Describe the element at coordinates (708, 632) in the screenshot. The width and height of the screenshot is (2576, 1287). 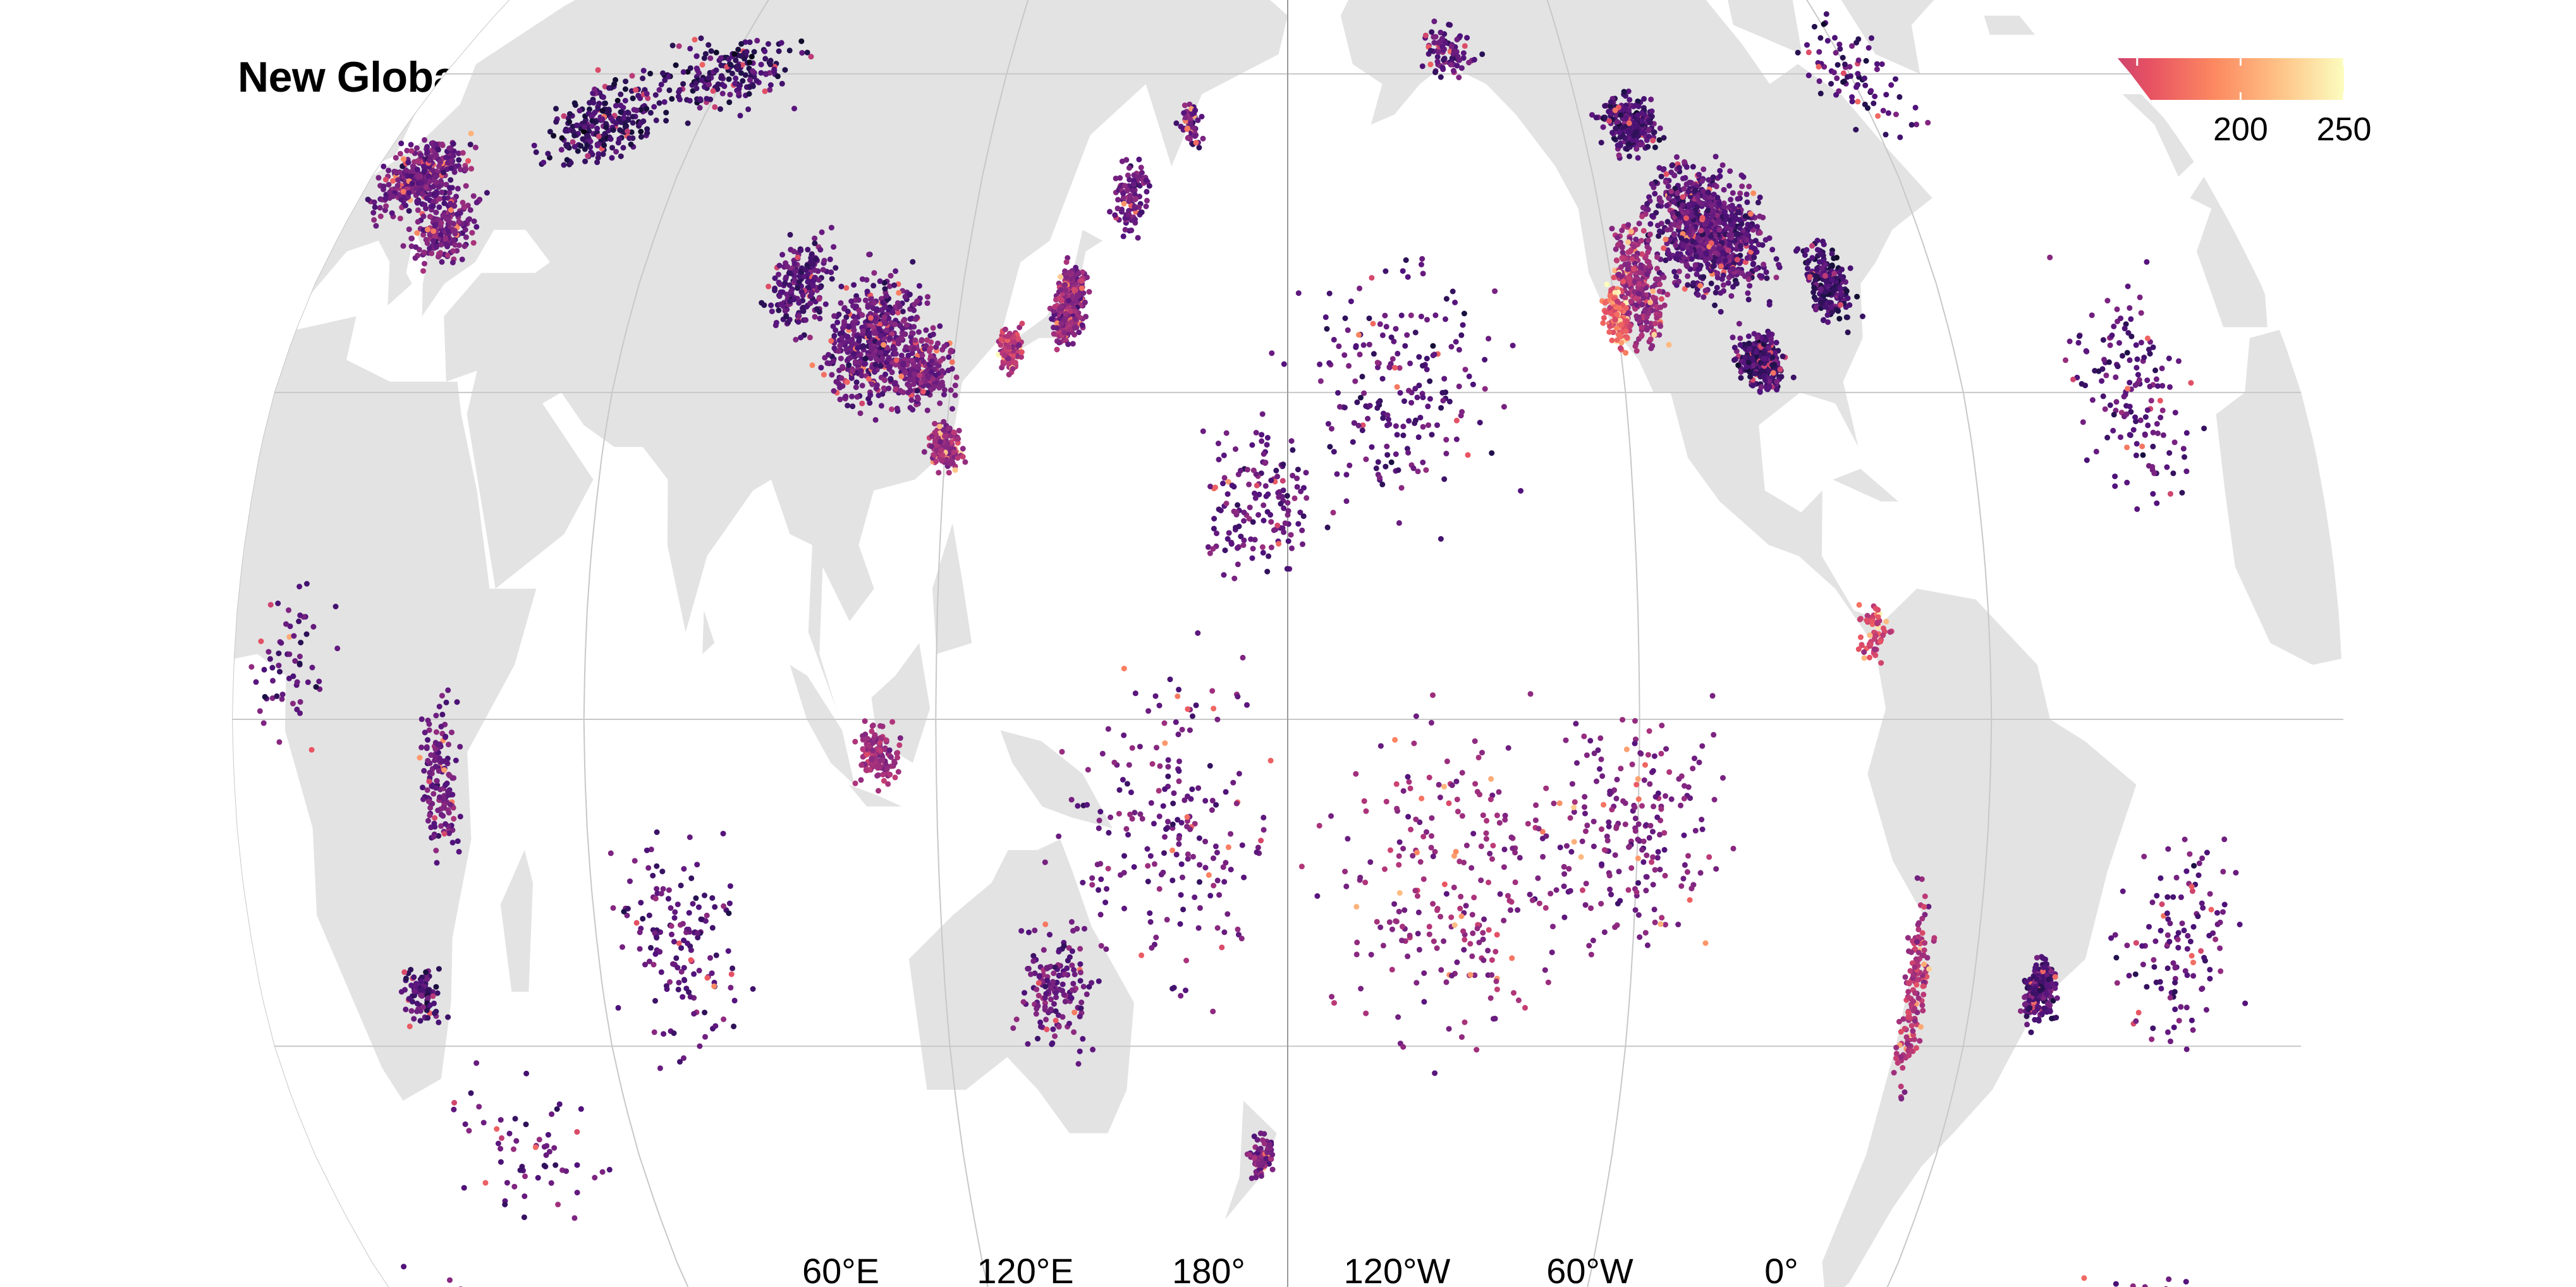
I see `land-mass` at that location.